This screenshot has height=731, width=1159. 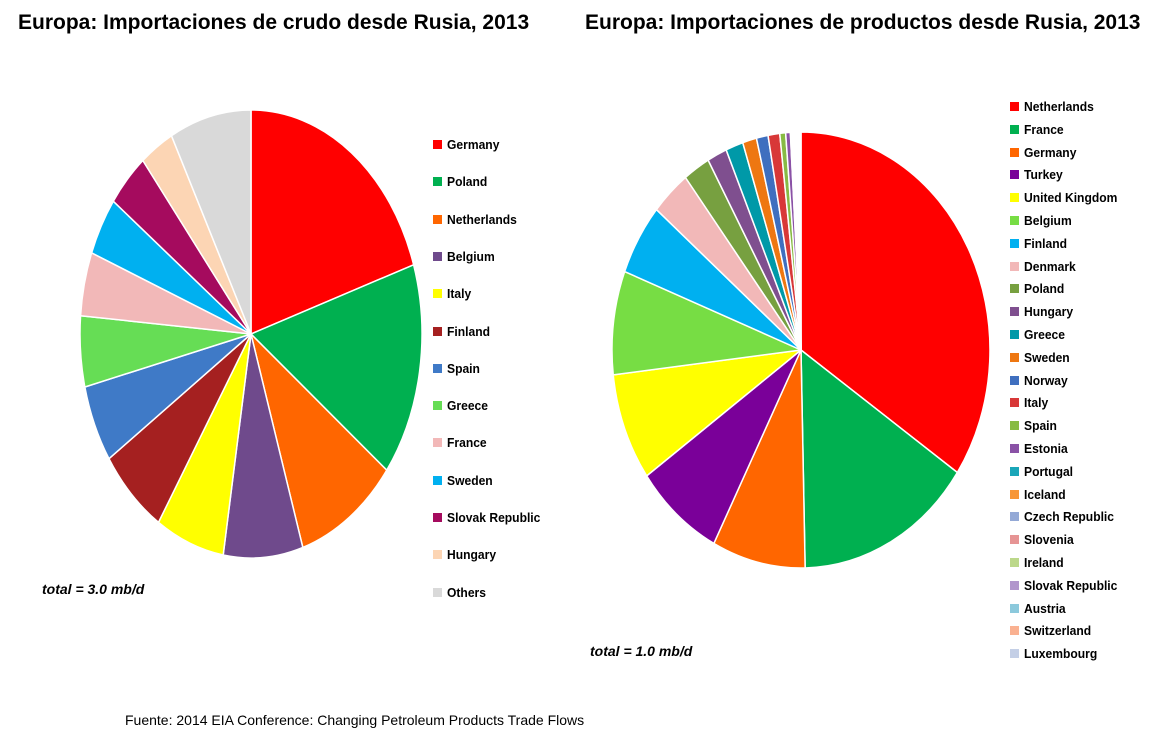 What do you see at coordinates (466, 592) in the screenshot?
I see `legend-label: Others` at bounding box center [466, 592].